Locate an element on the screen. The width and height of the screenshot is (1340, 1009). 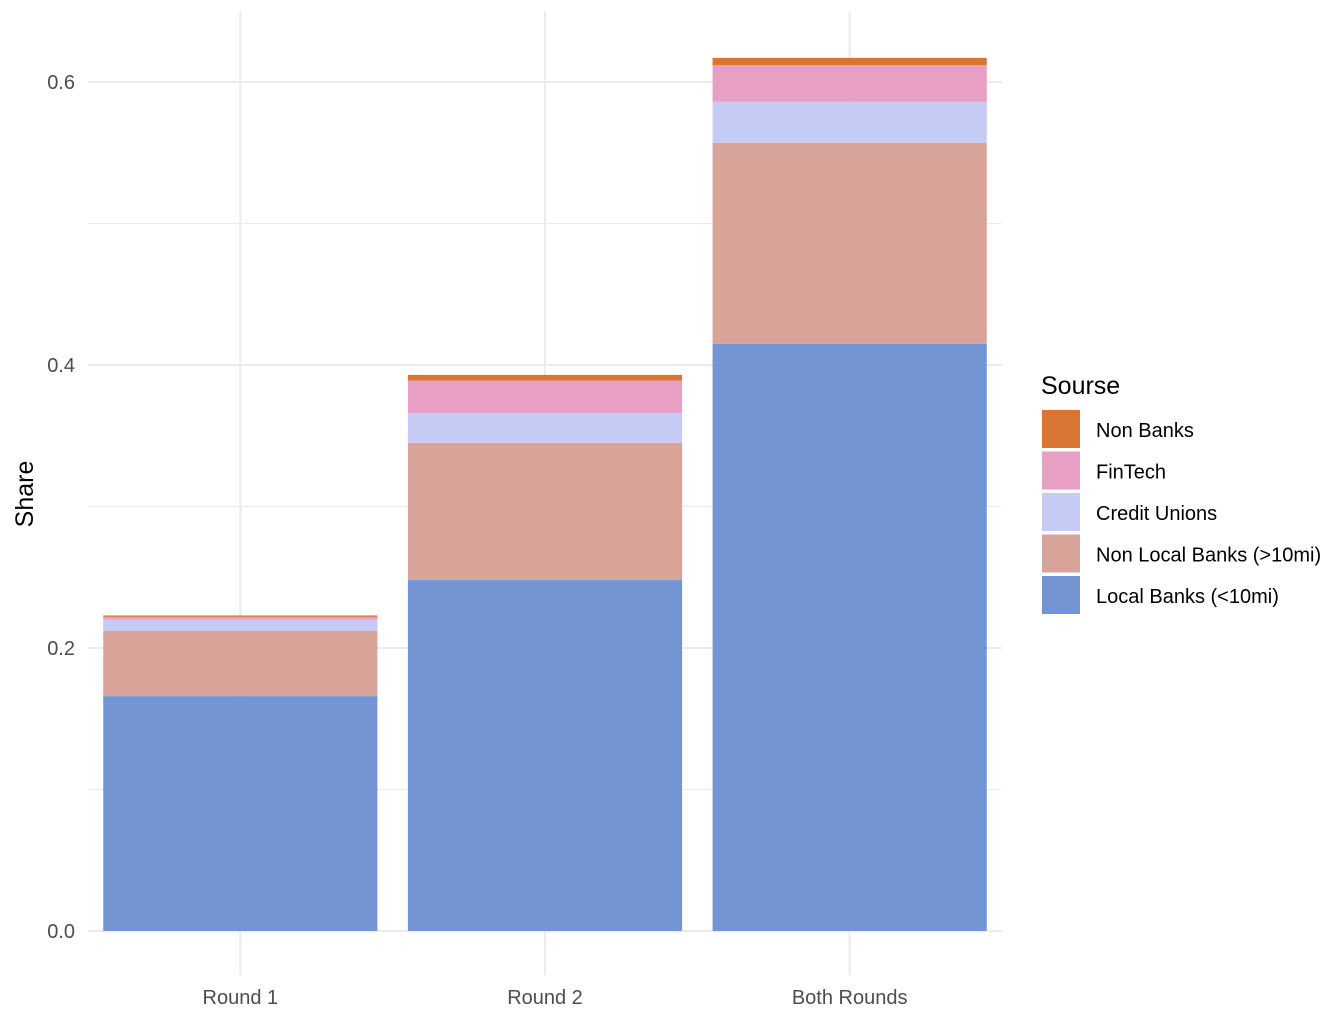
y-axis-title: Share is located at coordinates (25, 494).